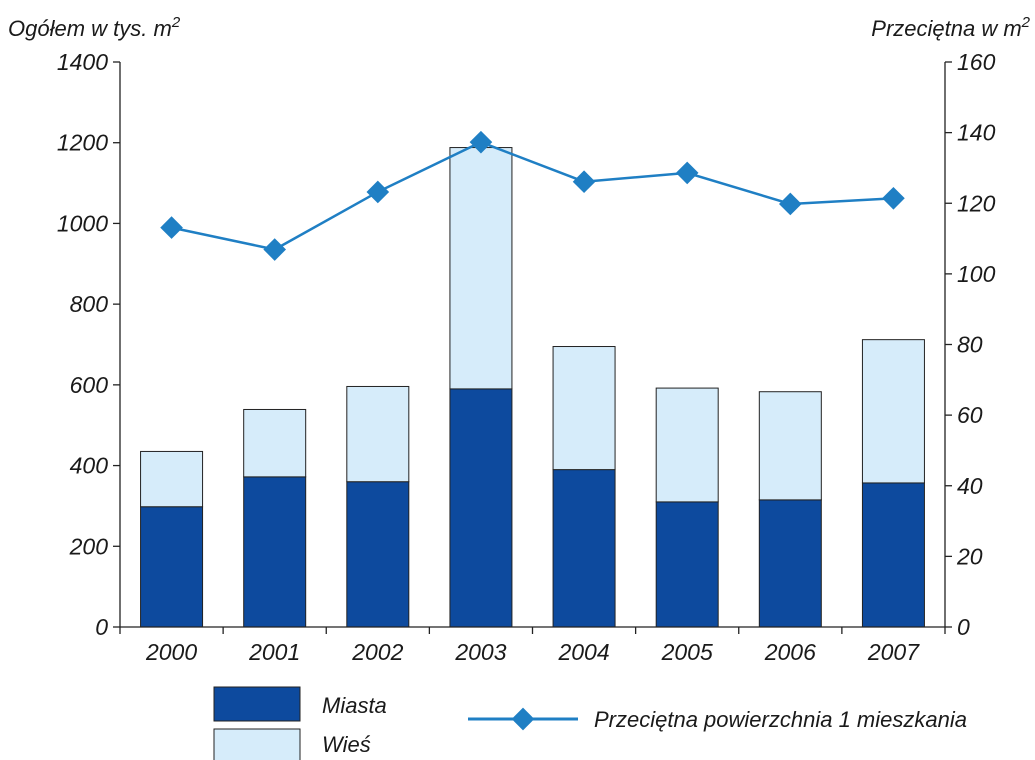  Describe the element at coordinates (82, 143) in the screenshot. I see `left-tick-label-1200: 1200` at that location.